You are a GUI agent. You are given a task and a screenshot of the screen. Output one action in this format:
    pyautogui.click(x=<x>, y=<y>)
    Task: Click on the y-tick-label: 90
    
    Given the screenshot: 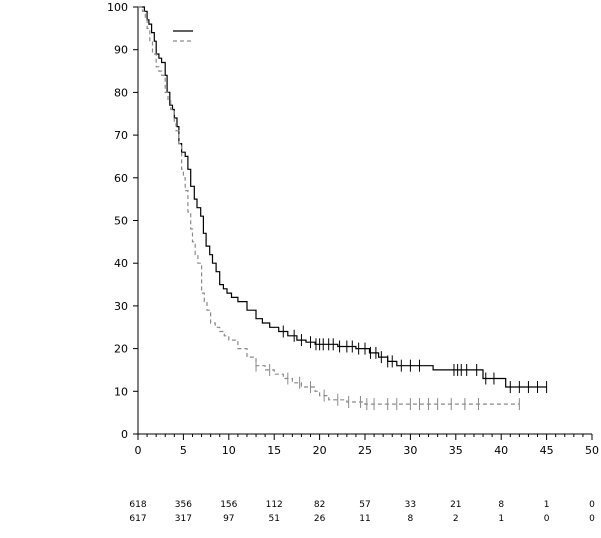 What is the action you would take?
    pyautogui.click(x=121, y=50)
    